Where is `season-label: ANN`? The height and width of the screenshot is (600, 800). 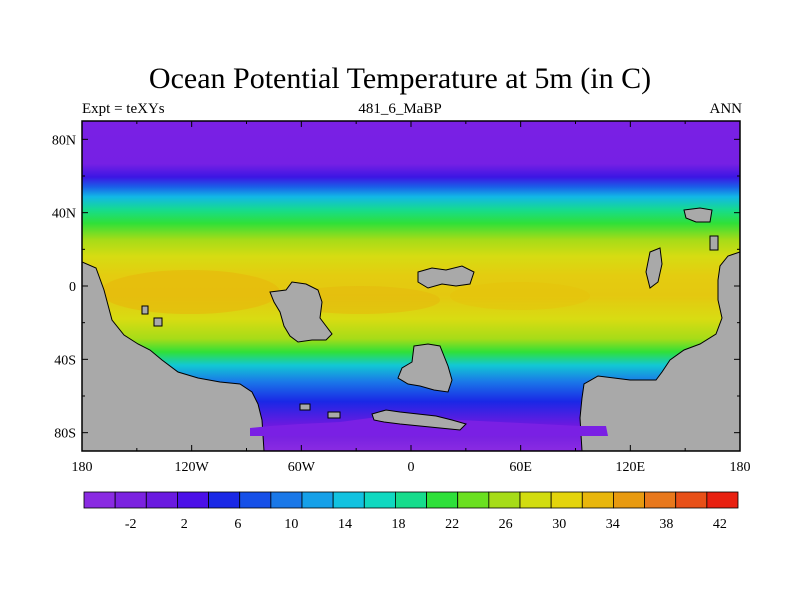 season-label: ANN is located at coordinates (726, 109).